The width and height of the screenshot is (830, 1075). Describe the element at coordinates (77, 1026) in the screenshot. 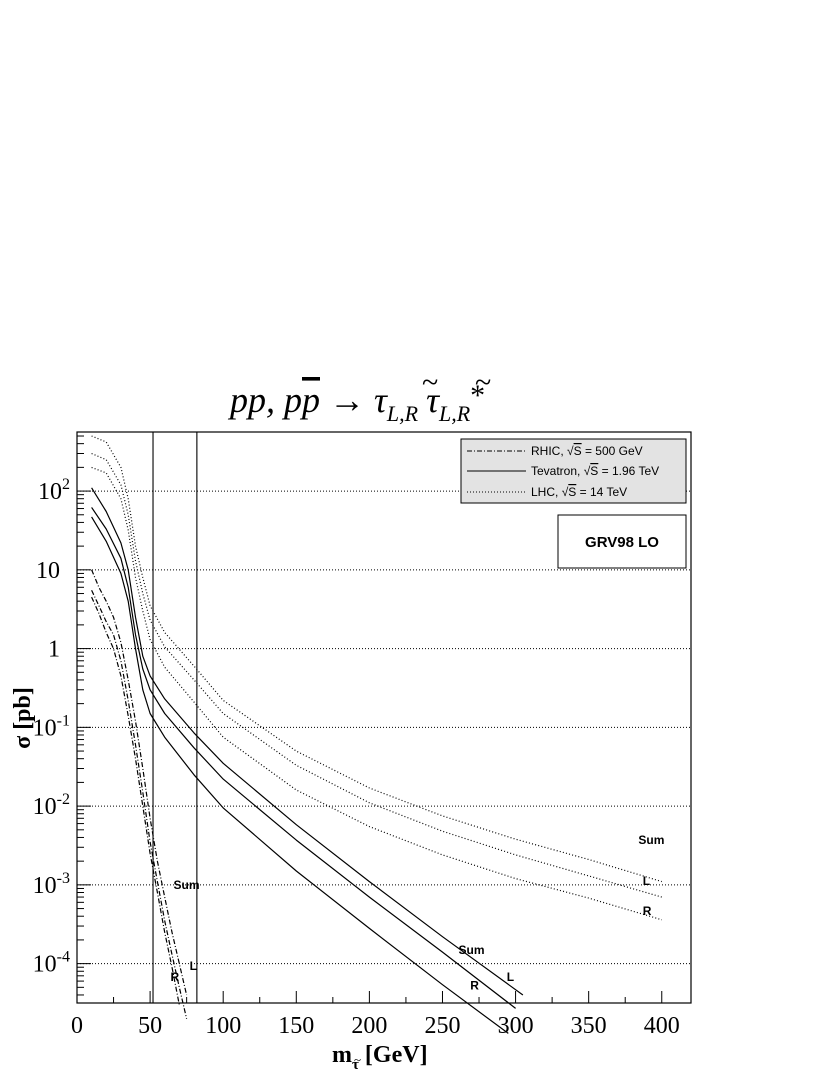

I see `x-tick-label-0: 0` at that location.